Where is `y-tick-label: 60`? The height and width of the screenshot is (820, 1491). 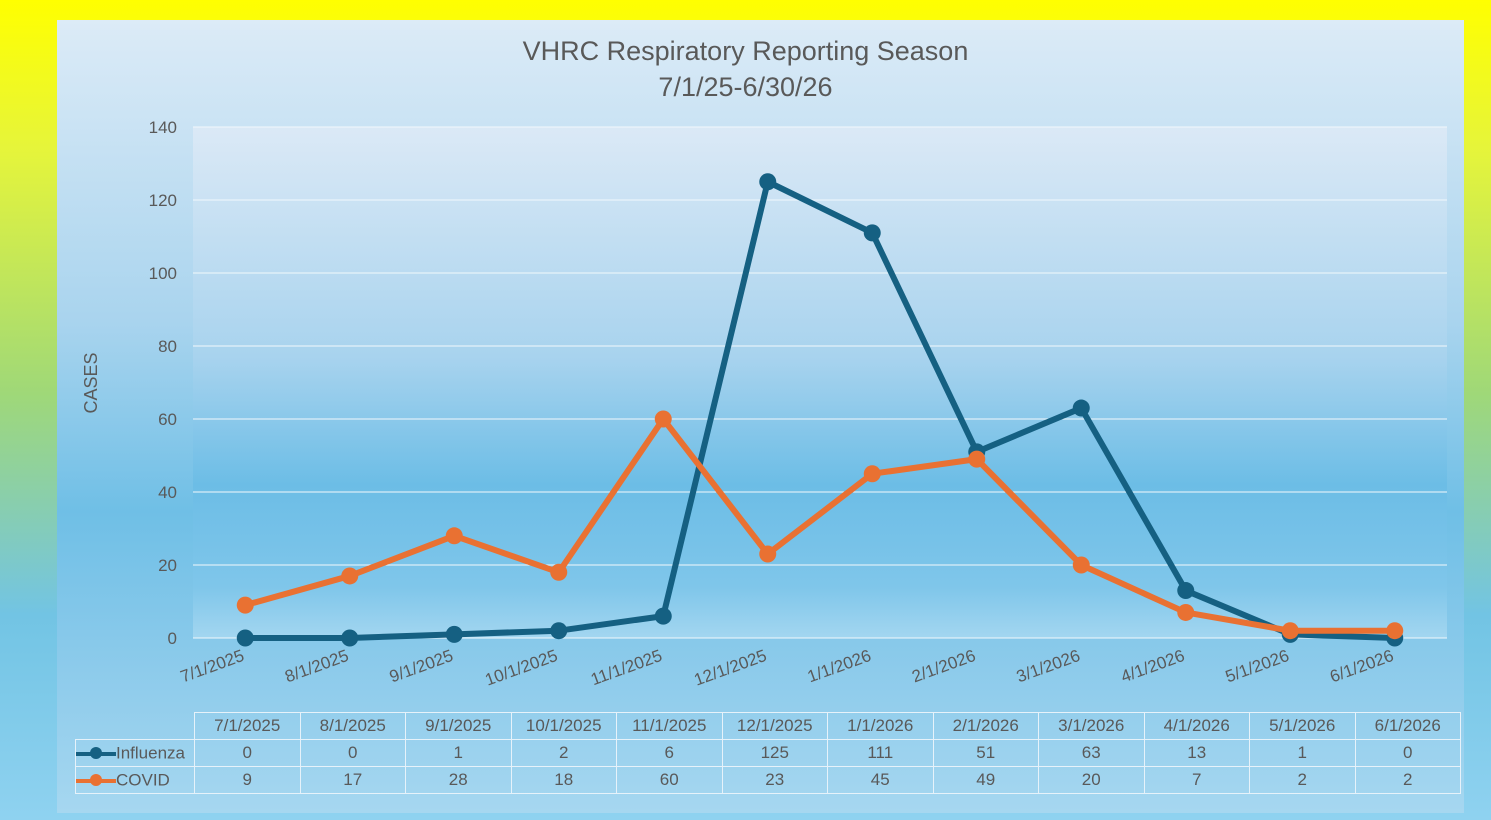
y-tick-label: 60 is located at coordinates (167, 419).